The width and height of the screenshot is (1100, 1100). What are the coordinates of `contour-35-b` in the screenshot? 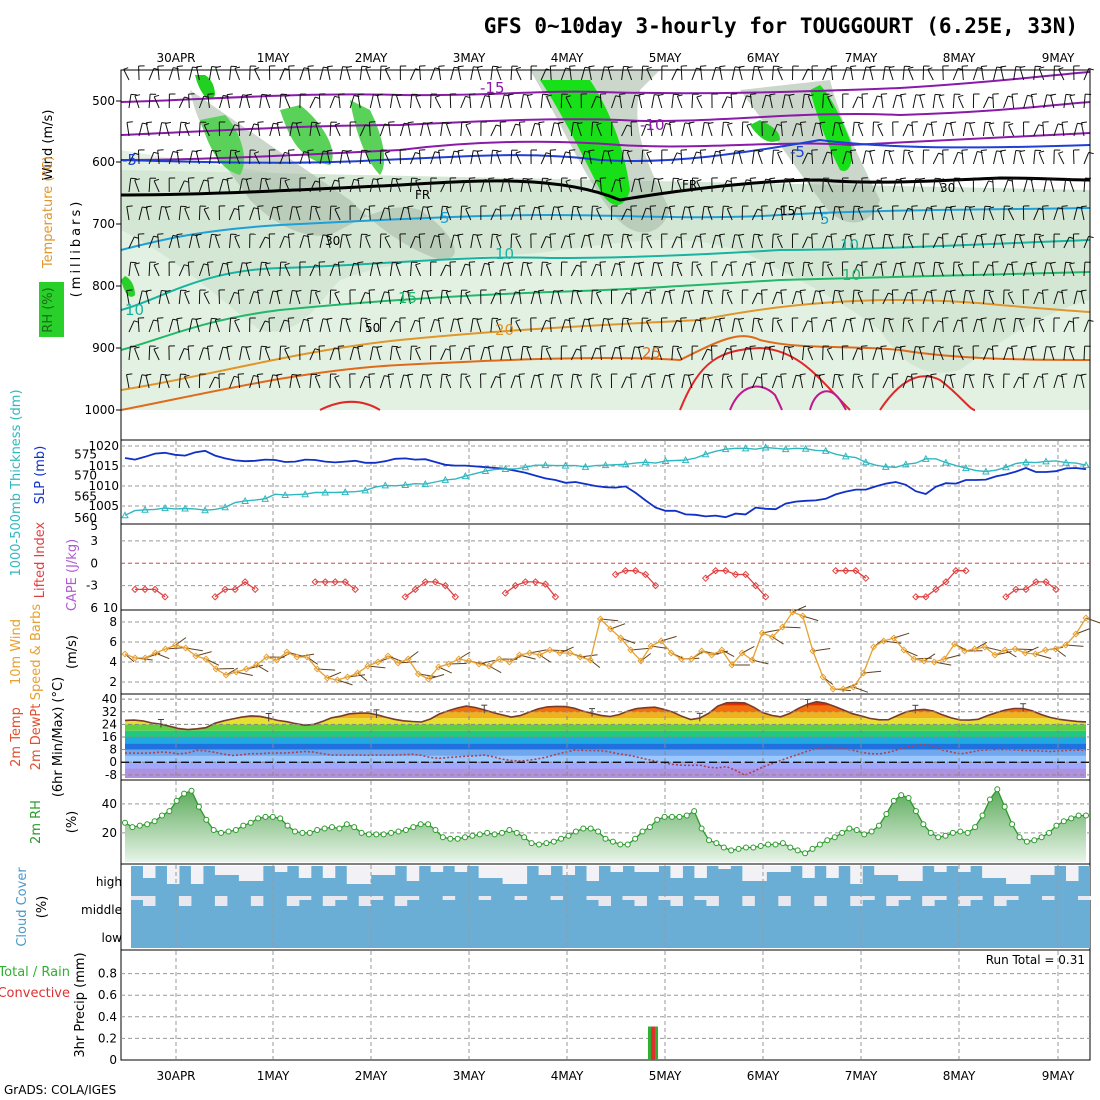 It's located at (828, 400).